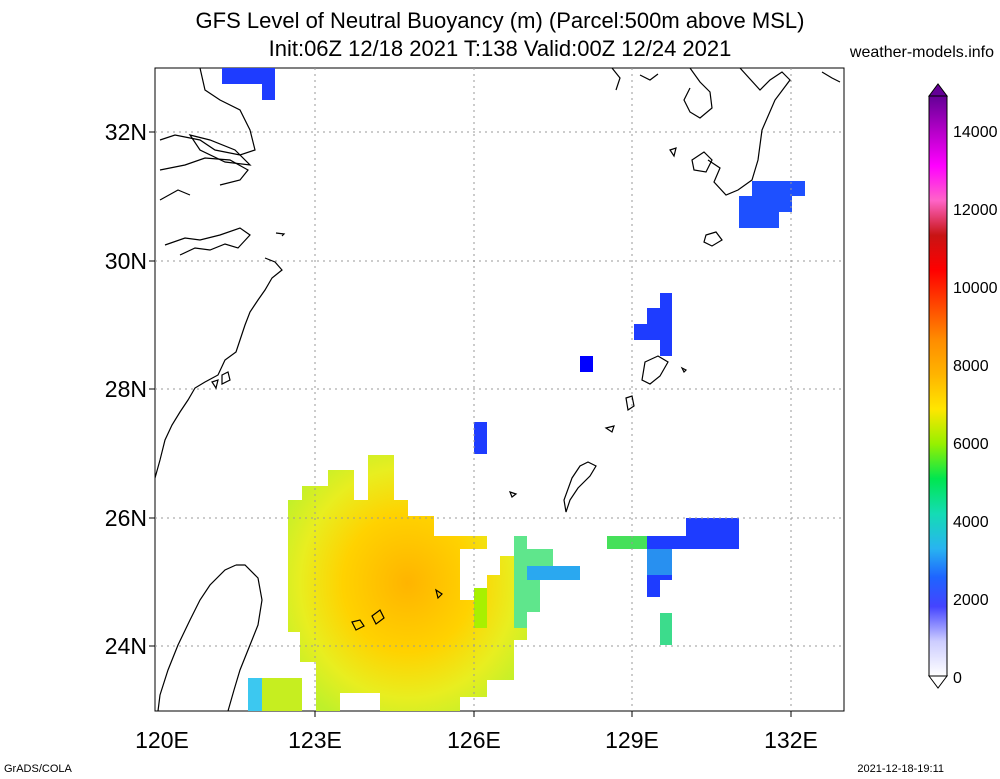 This screenshot has width=1000, height=779. Describe the element at coordinates (900, 769) in the screenshot. I see `footer-timestamp: 2021-12-18-19:11` at that location.